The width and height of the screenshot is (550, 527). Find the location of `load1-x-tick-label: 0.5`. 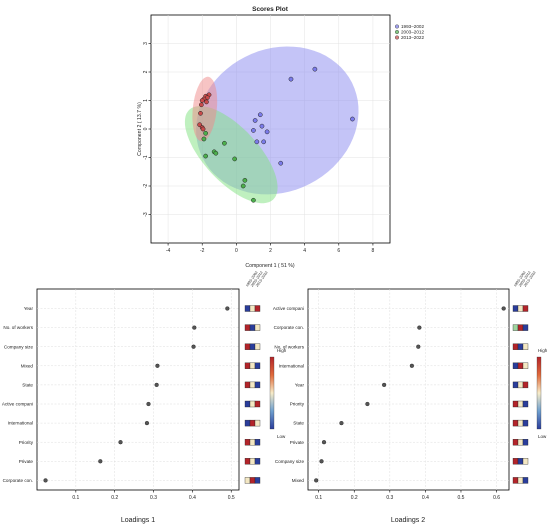

load1-x-tick-label: 0.5 is located at coordinates (231, 498).